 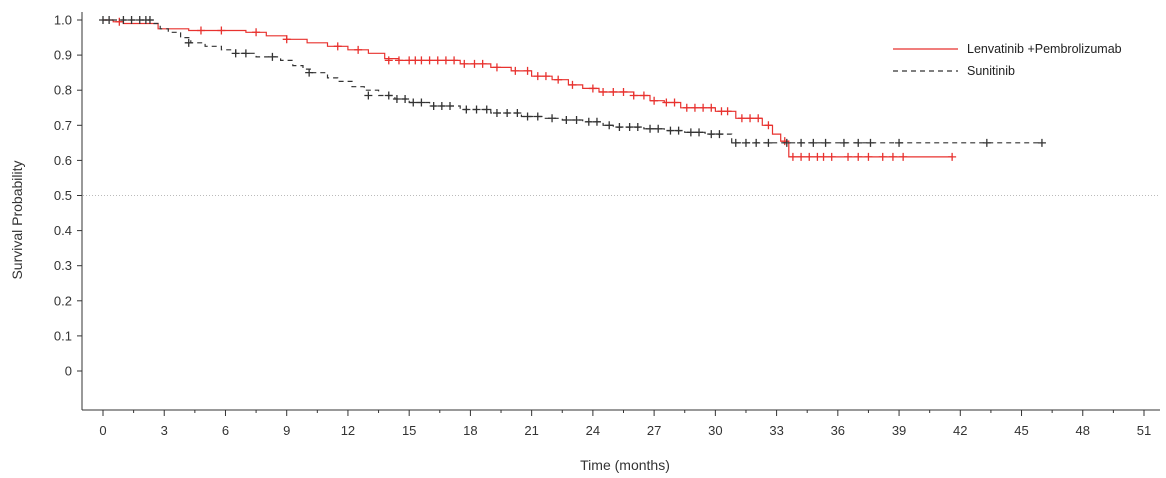 What do you see at coordinates (63, 20) in the screenshot?
I see `y-tick-label: 1.0` at bounding box center [63, 20].